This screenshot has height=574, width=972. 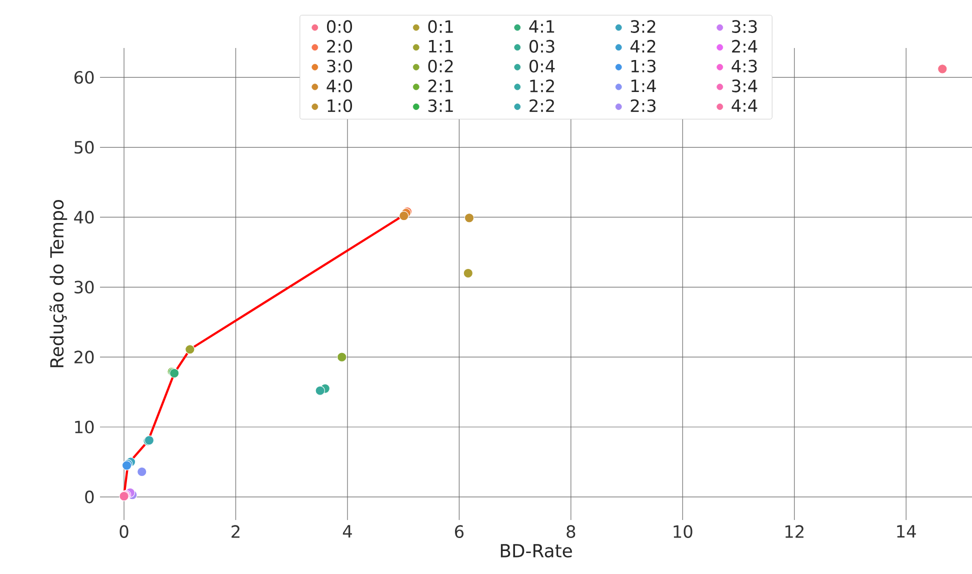 I want to click on legend-label: 4:4, so click(x=745, y=105).